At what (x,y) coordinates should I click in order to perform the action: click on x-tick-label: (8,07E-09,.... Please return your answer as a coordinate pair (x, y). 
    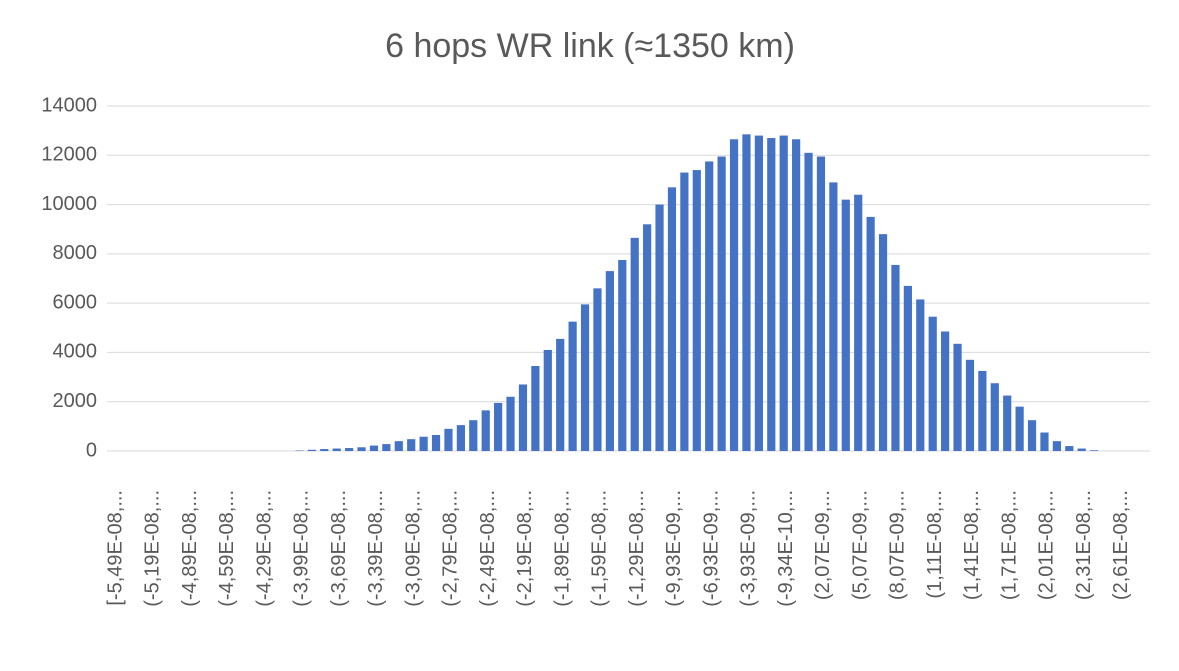
    Looking at the image, I should click on (898, 545).